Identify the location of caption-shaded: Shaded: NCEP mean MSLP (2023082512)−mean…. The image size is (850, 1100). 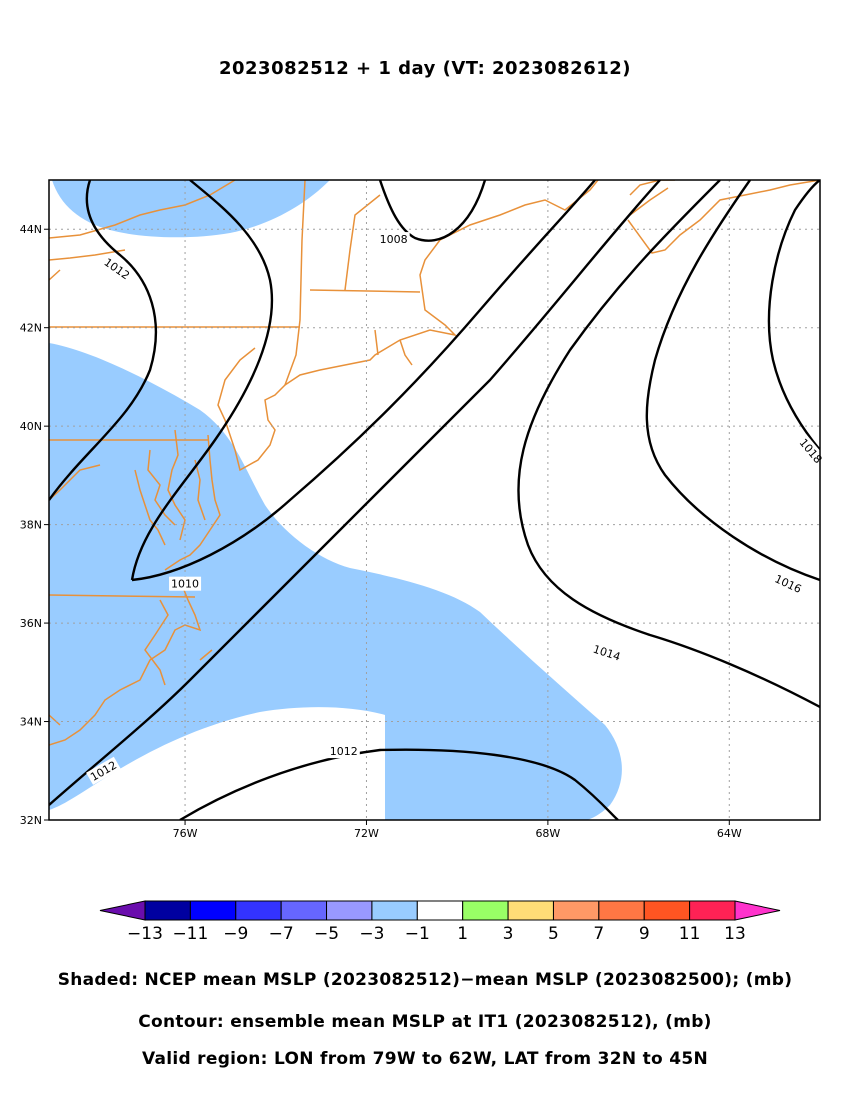
(425, 980).